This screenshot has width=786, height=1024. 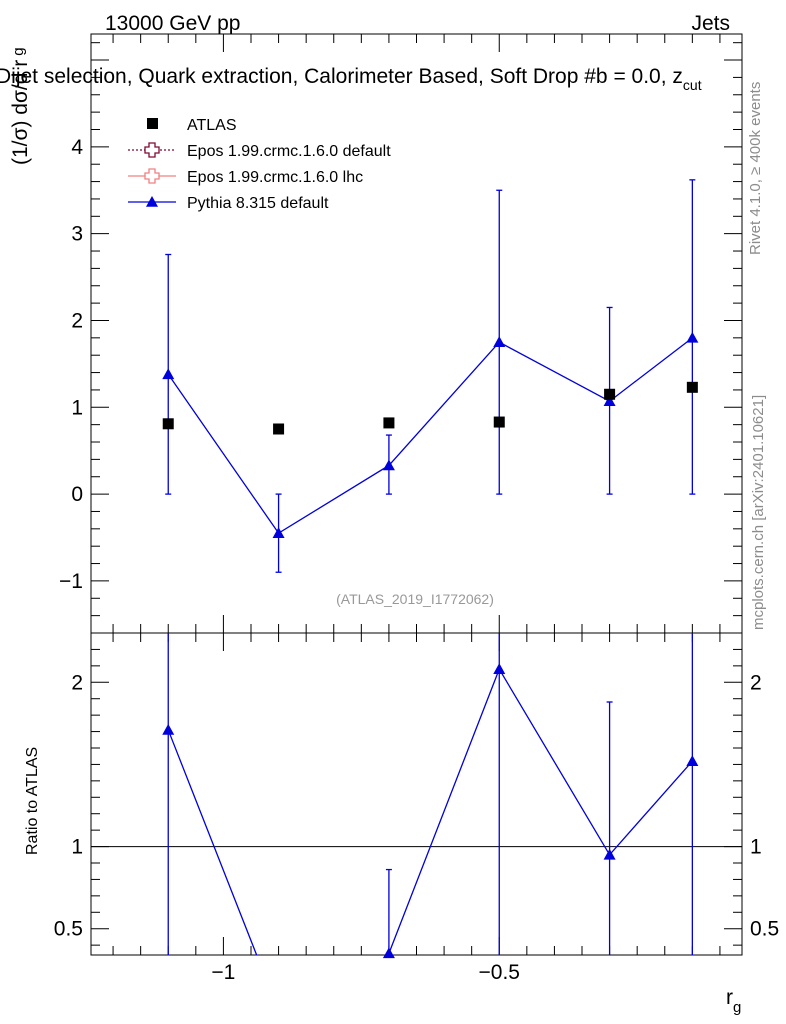 I want to click on ratio-y-tick-label: 0.5, so click(x=68, y=929).